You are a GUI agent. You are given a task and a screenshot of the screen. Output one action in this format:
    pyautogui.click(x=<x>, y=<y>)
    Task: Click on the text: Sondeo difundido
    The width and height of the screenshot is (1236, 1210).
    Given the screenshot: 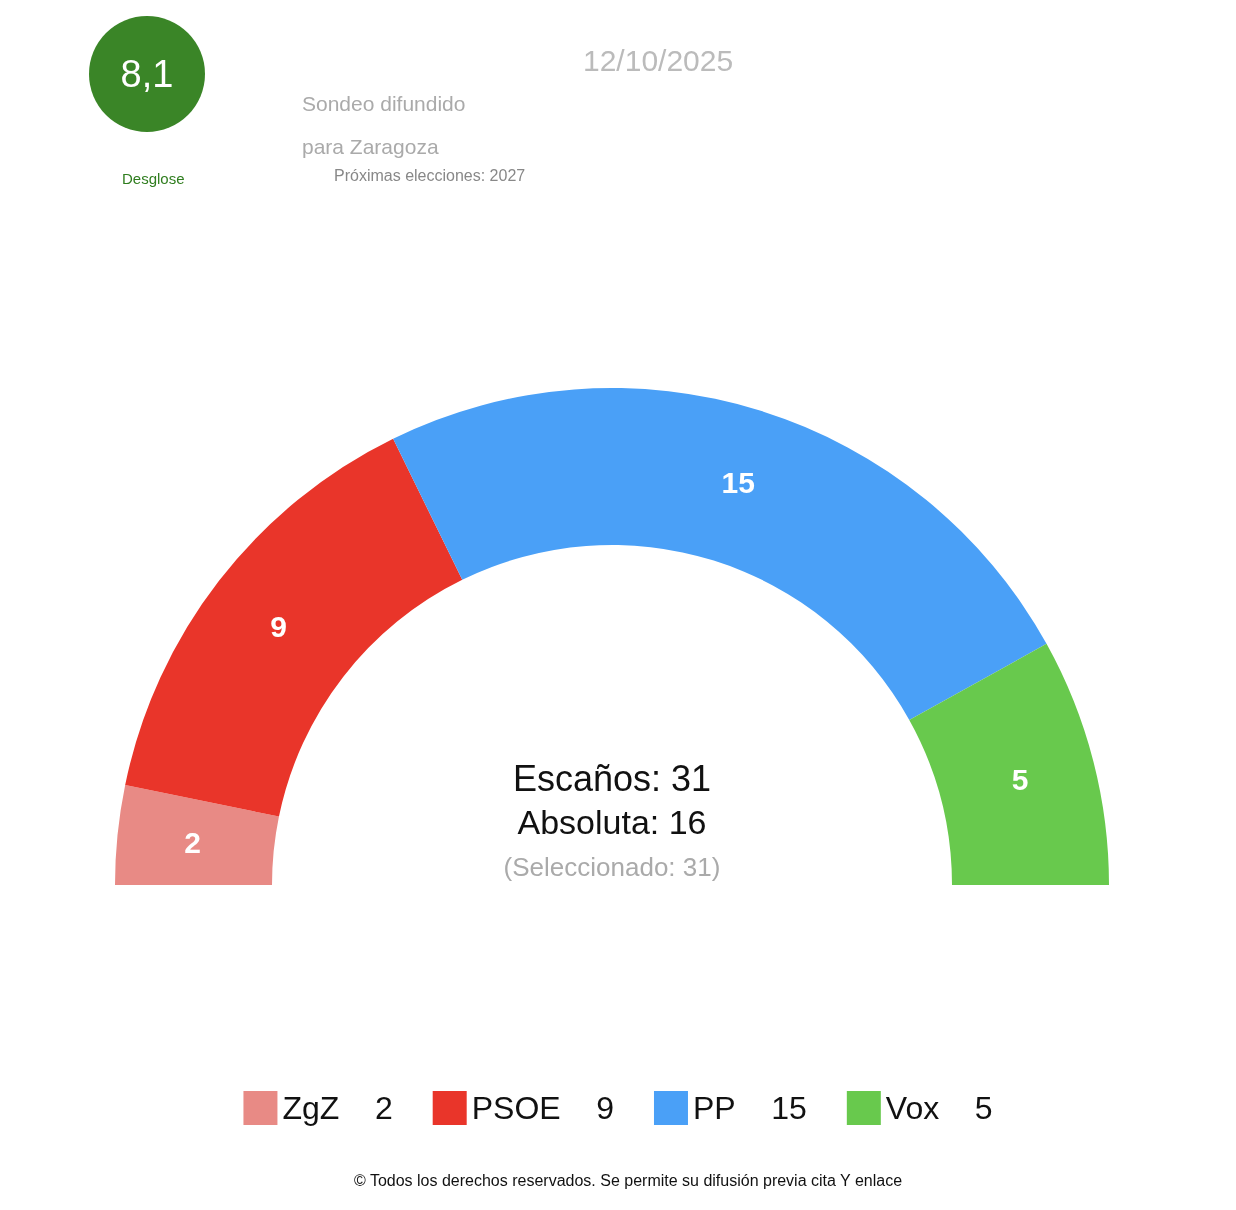 What is the action you would take?
    pyautogui.click(x=384, y=103)
    